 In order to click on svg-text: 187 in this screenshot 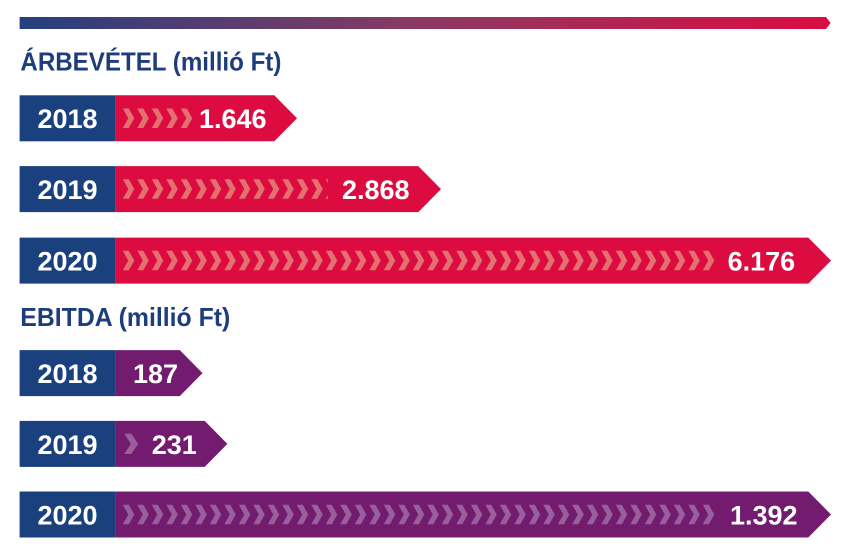, I will do `click(155, 374)`.